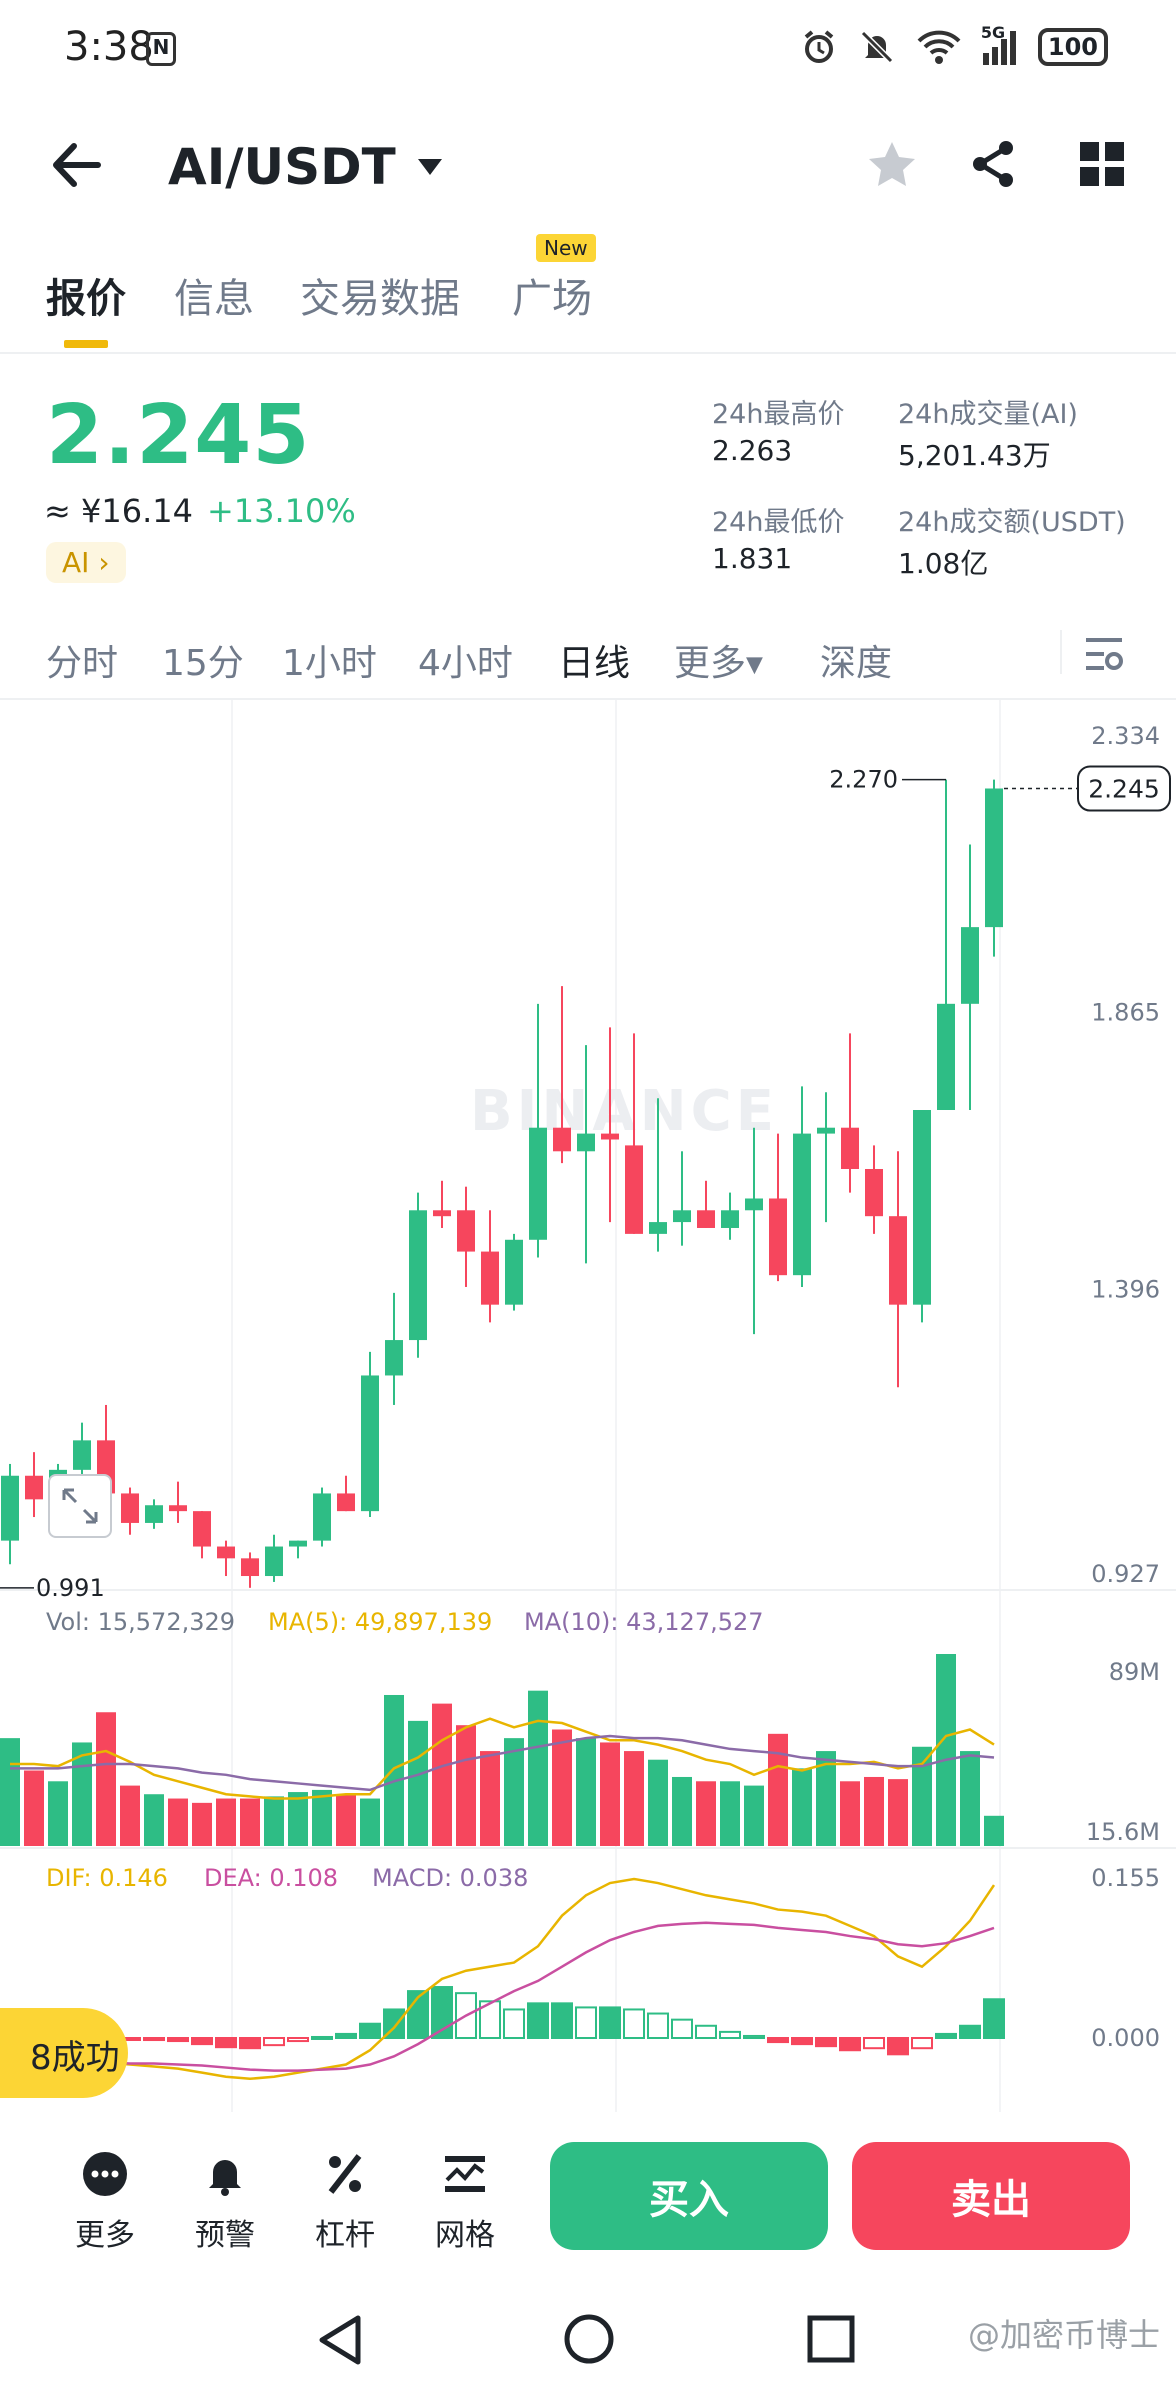 This screenshot has width=1176, height=2400. What do you see at coordinates (1102, 164) in the screenshot?
I see `grid-menu-icon` at bounding box center [1102, 164].